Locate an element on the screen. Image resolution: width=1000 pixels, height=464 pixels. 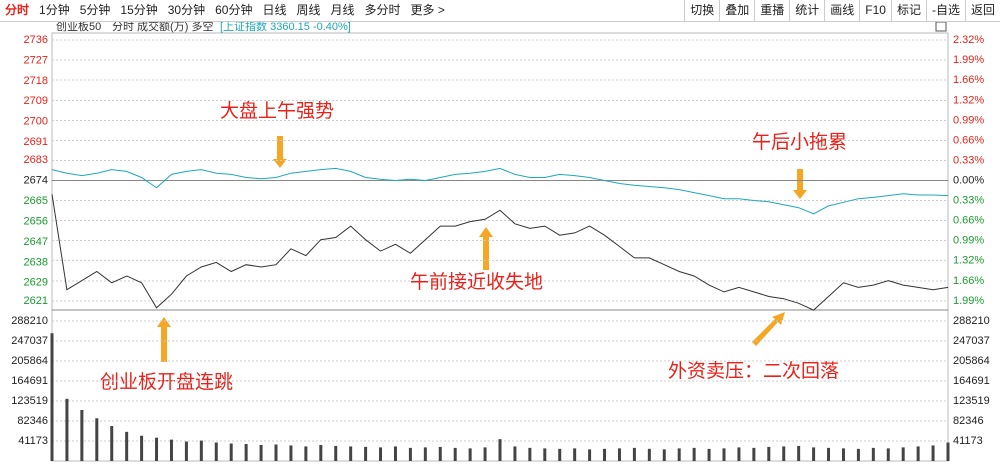
annotation: 午后小拖累 is located at coordinates (799, 142).